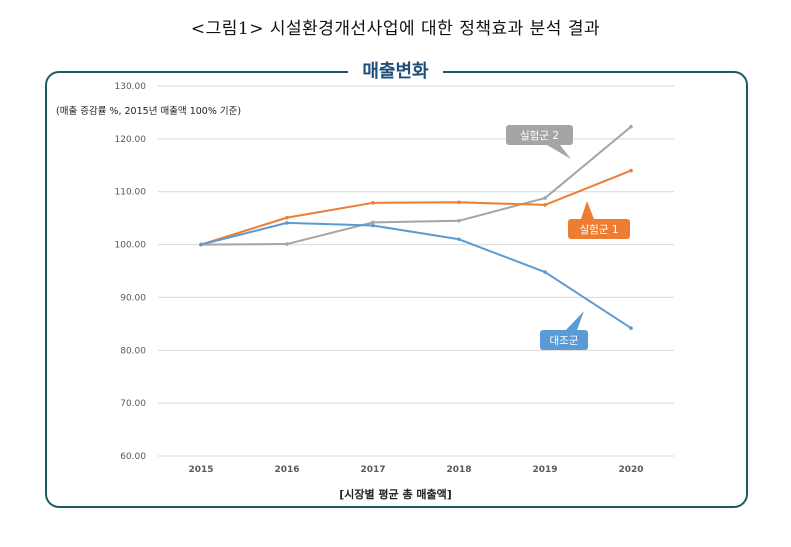 This screenshot has height=547, width=791. I want to click on y-tick-label: 130.00, so click(131, 87).